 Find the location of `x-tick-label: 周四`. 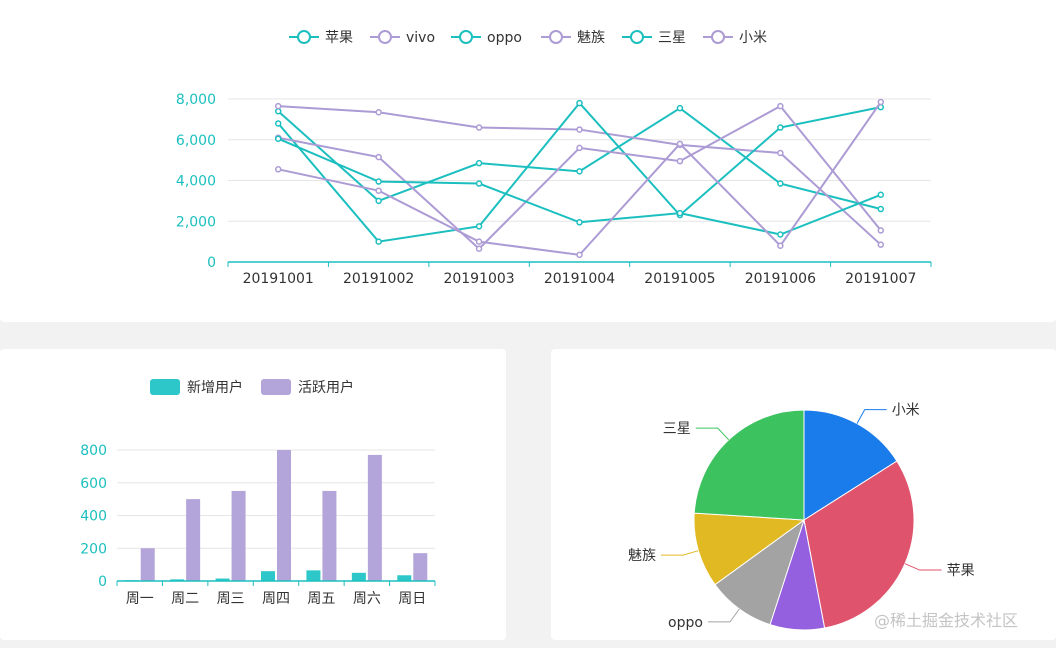

x-tick-label: 周四 is located at coordinates (276, 599).